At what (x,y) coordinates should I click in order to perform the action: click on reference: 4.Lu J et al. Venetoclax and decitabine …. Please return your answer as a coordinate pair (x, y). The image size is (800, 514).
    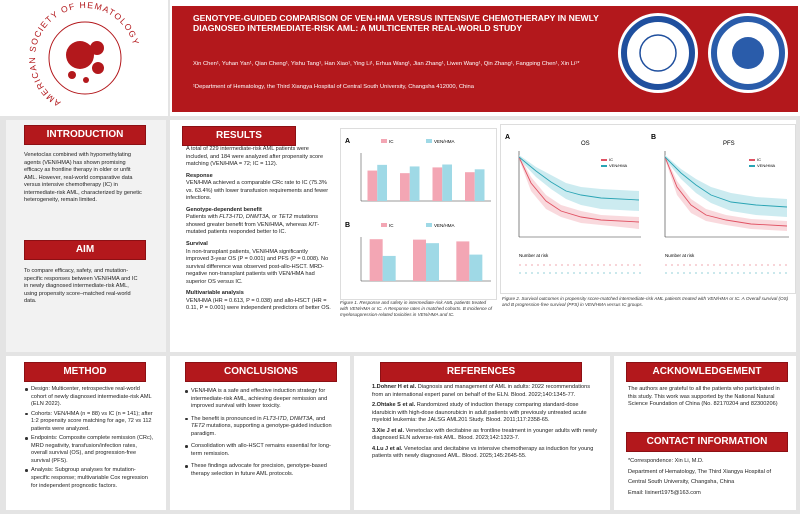
    Looking at the image, I should click on (485, 453).